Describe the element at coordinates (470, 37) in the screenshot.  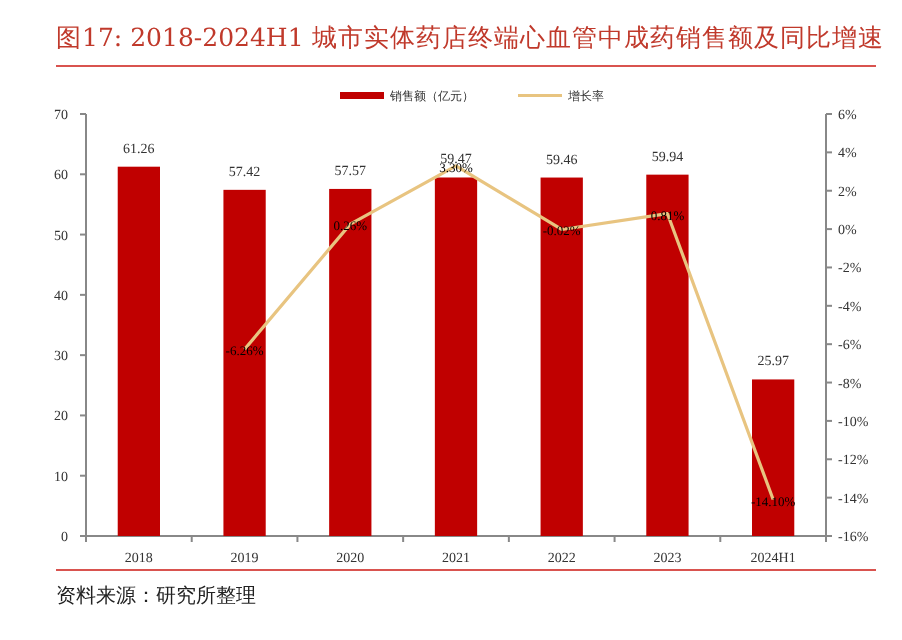
I see `chart-title: 图17: 2018-2024H1 城市实体药店终端心血管中成药销售额及同比增速` at that location.